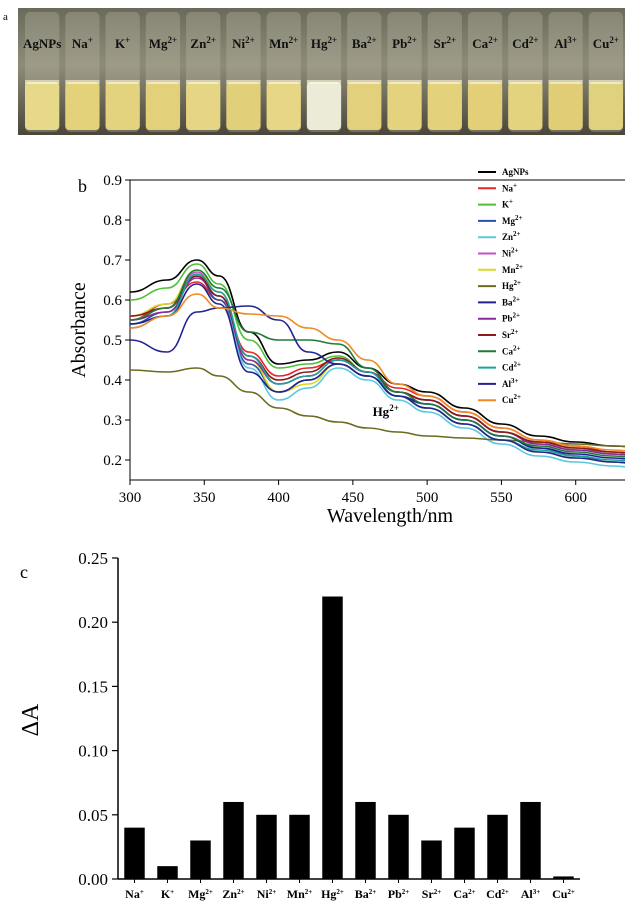 The width and height of the screenshot is (625, 909). What do you see at coordinates (267, 894) in the screenshot?
I see `bar-x-tick-label: Ni2+` at bounding box center [267, 894].